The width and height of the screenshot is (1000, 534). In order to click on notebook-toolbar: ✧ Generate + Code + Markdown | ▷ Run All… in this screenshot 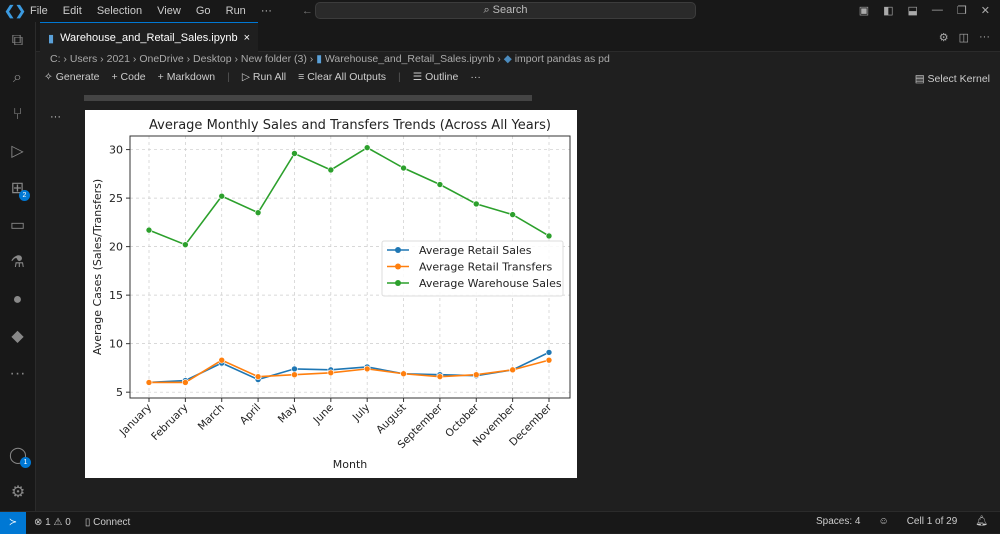, I will do `click(262, 77)`.